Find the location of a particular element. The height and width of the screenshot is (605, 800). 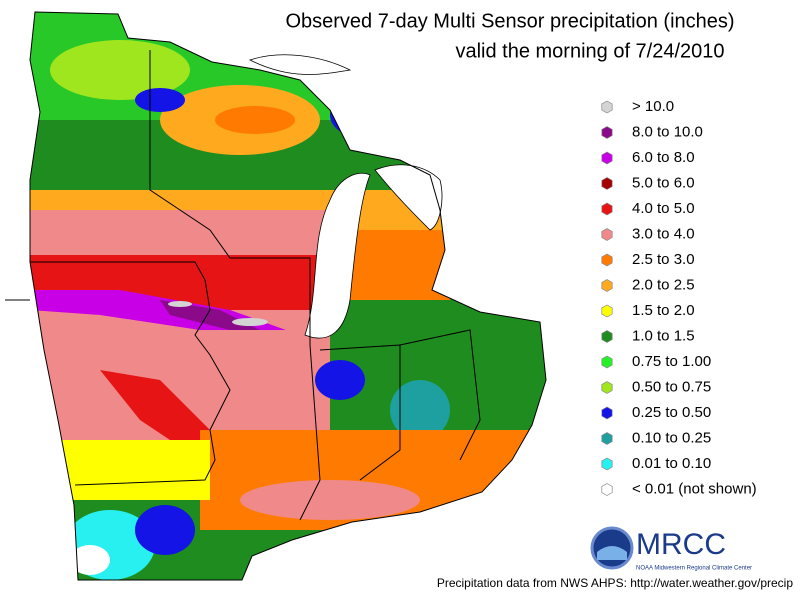

legend-label: 2.0 to 2.5 is located at coordinates (663, 284).